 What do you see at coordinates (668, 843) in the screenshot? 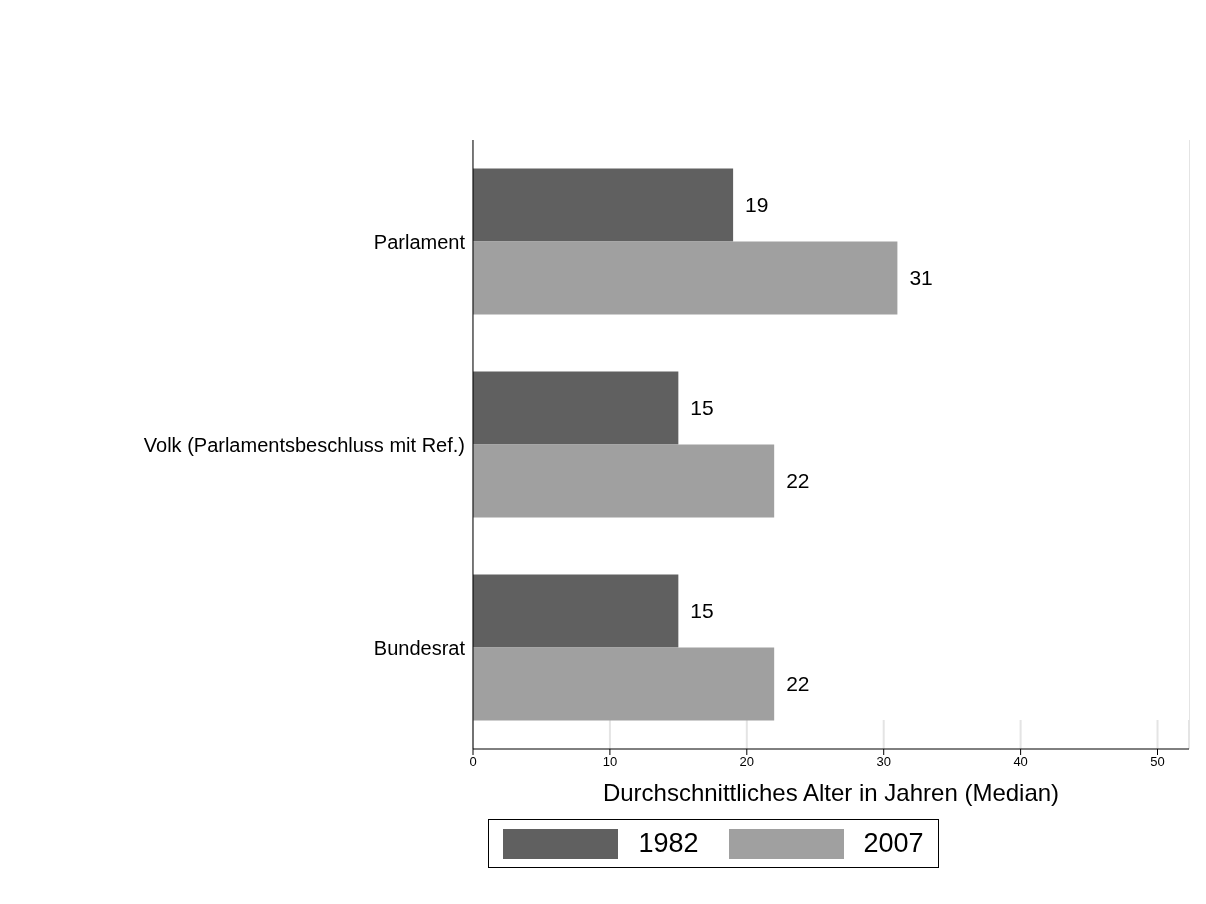
I see `legend-label: 1982` at bounding box center [668, 843].